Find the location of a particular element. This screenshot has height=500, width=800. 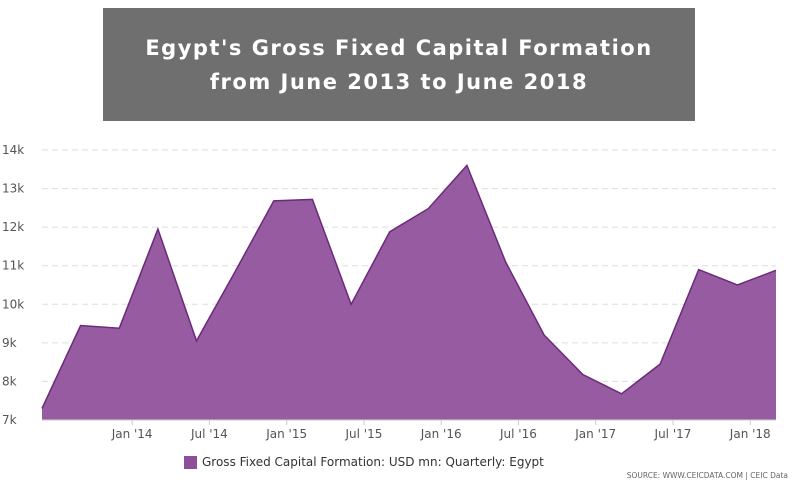

x-tick-label: Jan '18 is located at coordinates (750, 434).